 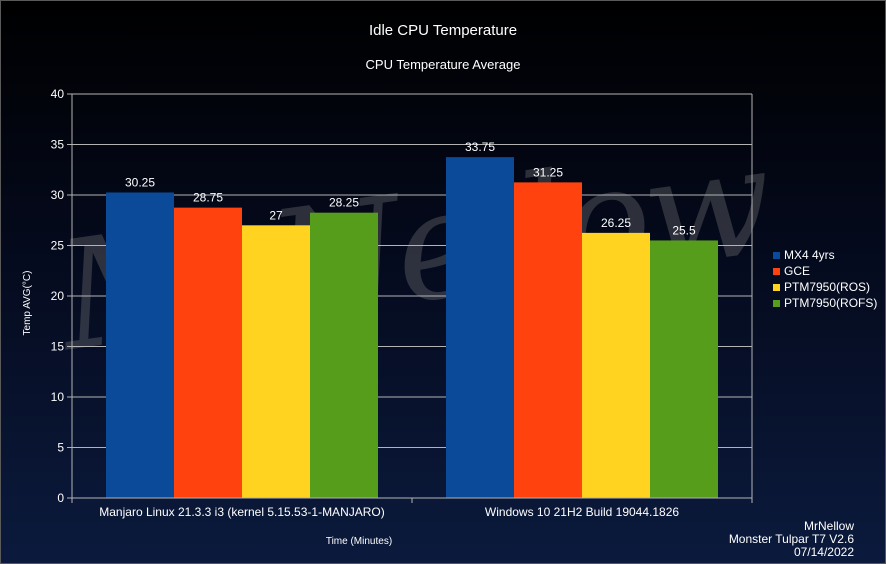 I want to click on y-tick-label: 35, so click(x=58, y=145).